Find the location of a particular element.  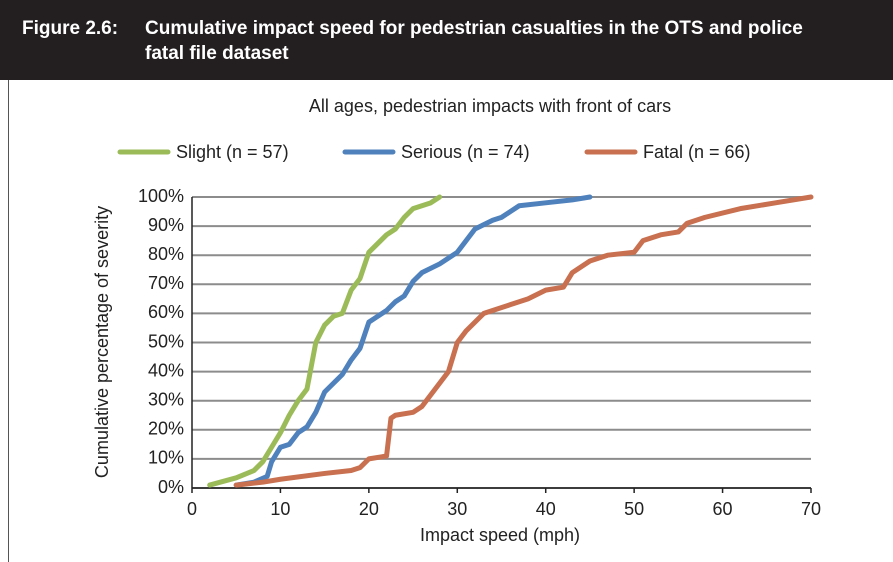

y-tick-label: 80% is located at coordinates (166, 254).